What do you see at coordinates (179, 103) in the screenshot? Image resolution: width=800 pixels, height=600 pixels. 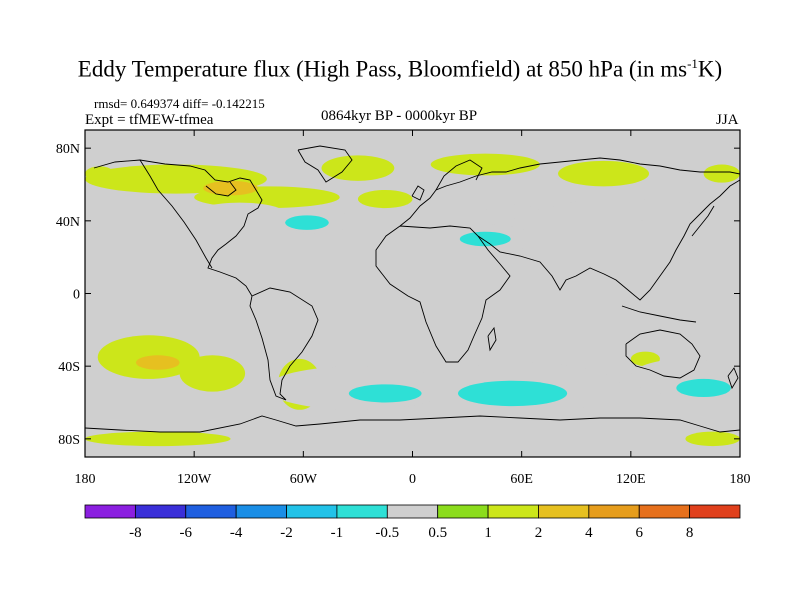 I see `stats-label: rmsd= 0.649374 diff= -0.142215` at bounding box center [179, 103].